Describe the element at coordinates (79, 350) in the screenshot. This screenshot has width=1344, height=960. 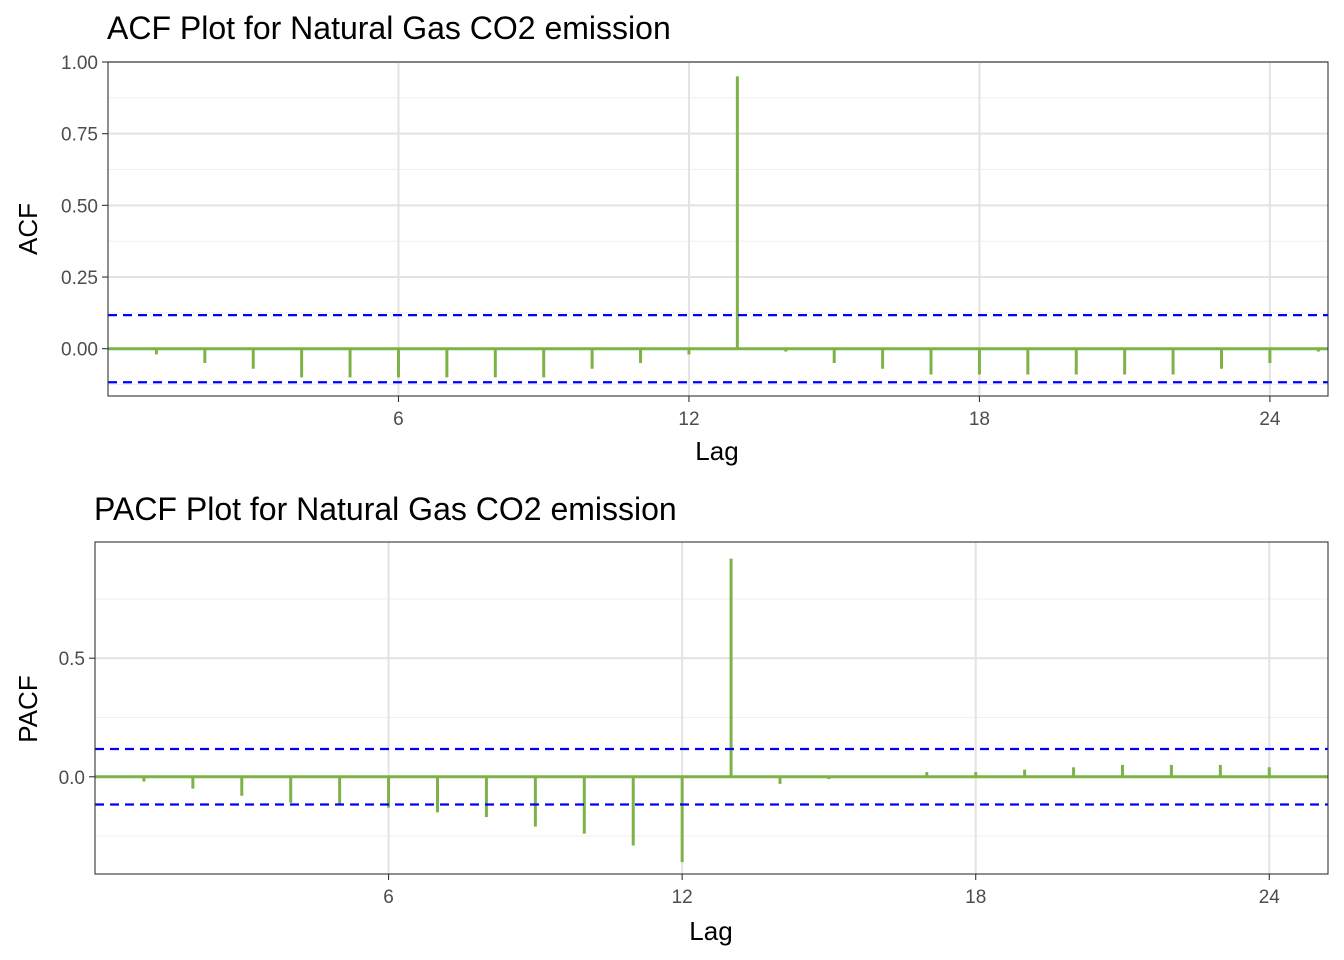
I see `y-tick-label: 0.00` at that location.